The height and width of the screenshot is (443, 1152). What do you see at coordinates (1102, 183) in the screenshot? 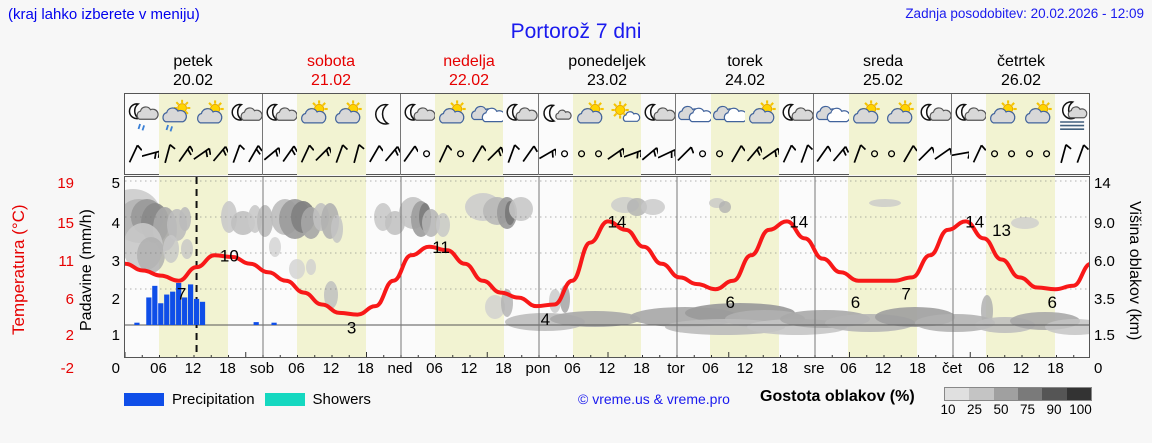
I see `cloud-height-tick: 14` at bounding box center [1102, 183].